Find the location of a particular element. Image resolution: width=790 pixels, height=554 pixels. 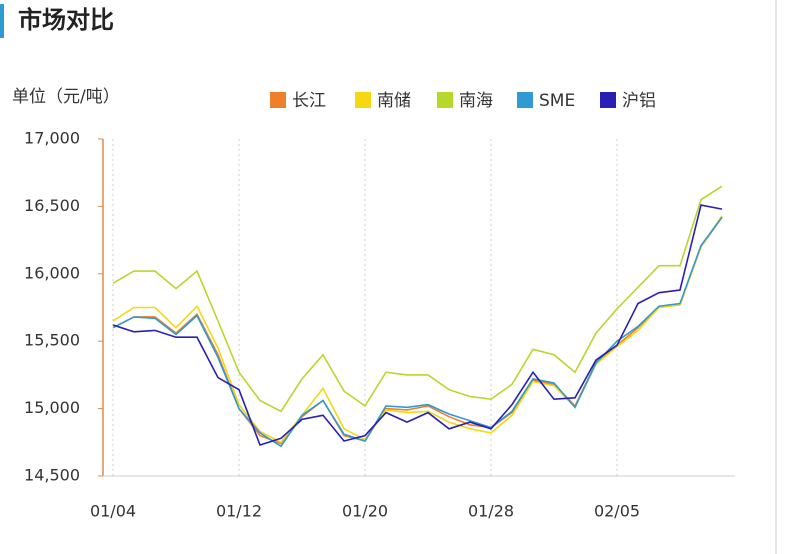

legend-label: 长江 is located at coordinates (309, 101).